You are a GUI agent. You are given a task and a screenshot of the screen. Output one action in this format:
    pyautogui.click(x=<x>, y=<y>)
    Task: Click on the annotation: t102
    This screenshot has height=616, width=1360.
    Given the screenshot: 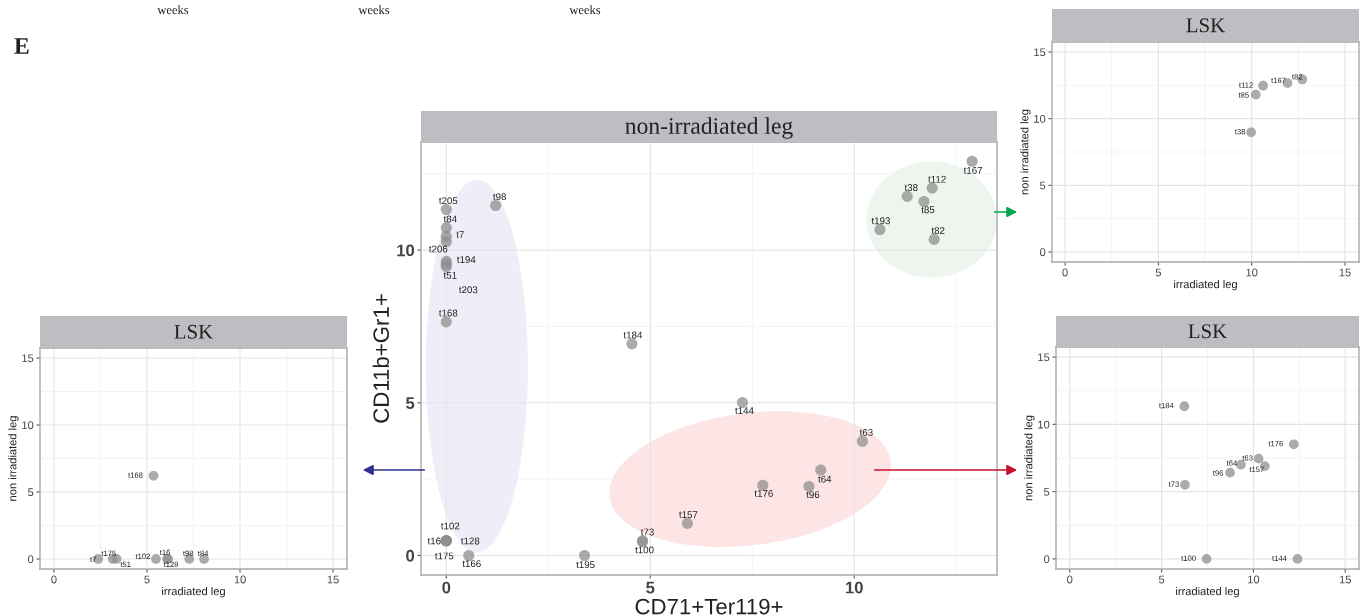 What is the action you would take?
    pyautogui.click(x=450, y=526)
    